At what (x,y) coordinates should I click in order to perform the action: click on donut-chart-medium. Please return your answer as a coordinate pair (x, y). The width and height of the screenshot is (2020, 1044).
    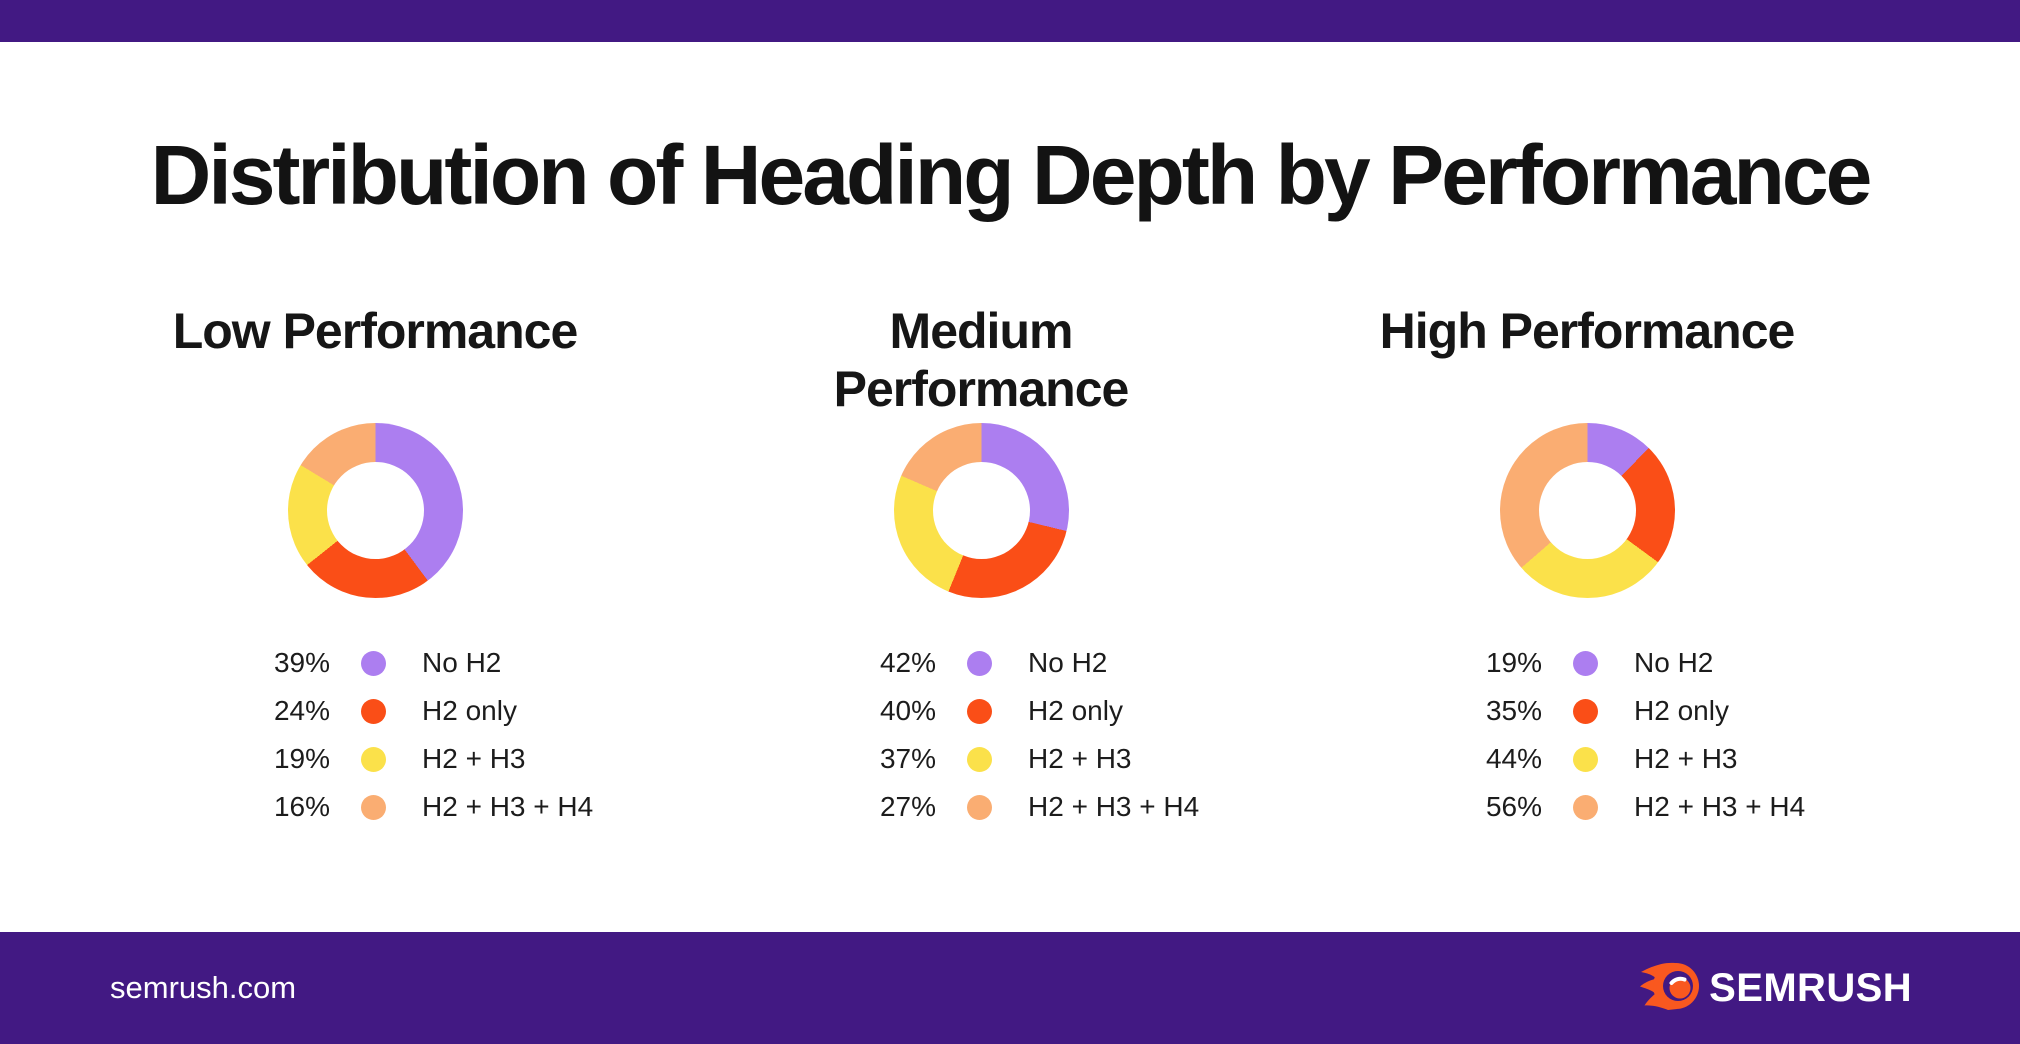
    Looking at the image, I should click on (981, 510).